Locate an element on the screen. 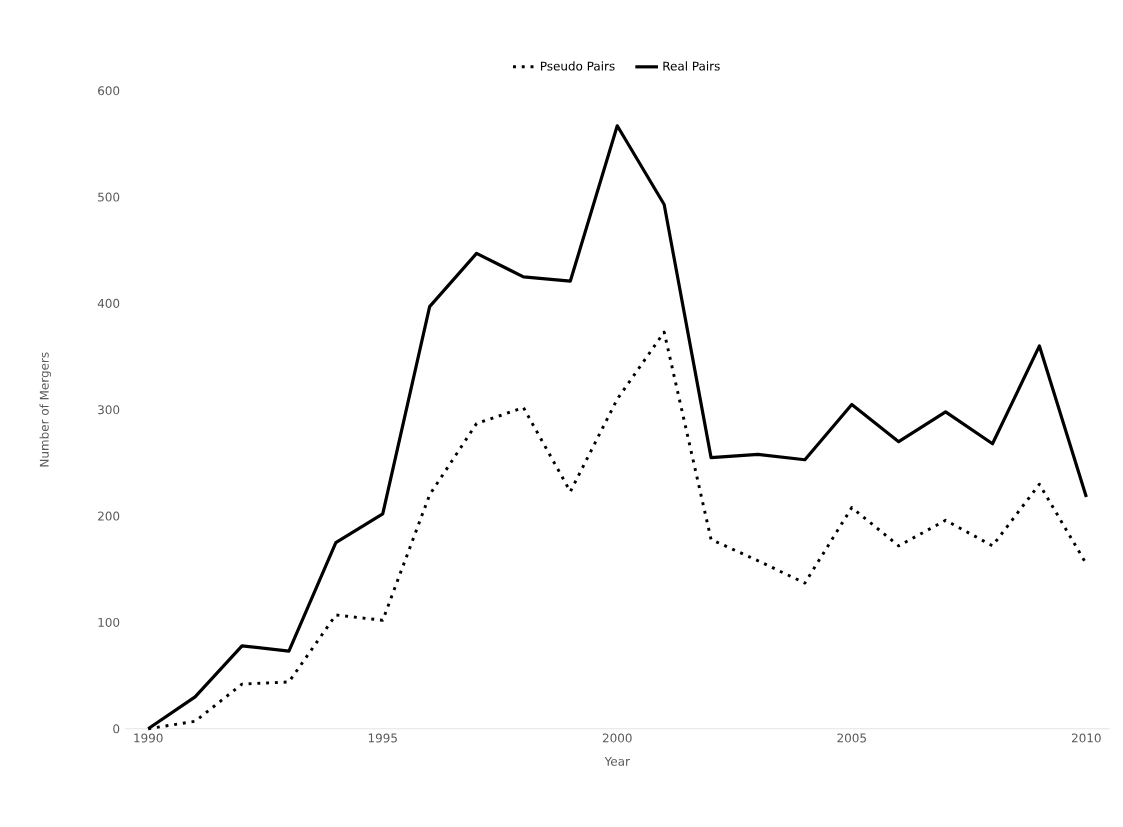 This screenshot has height=827, width=1123. y-tick-label: 100 is located at coordinates (109, 622).